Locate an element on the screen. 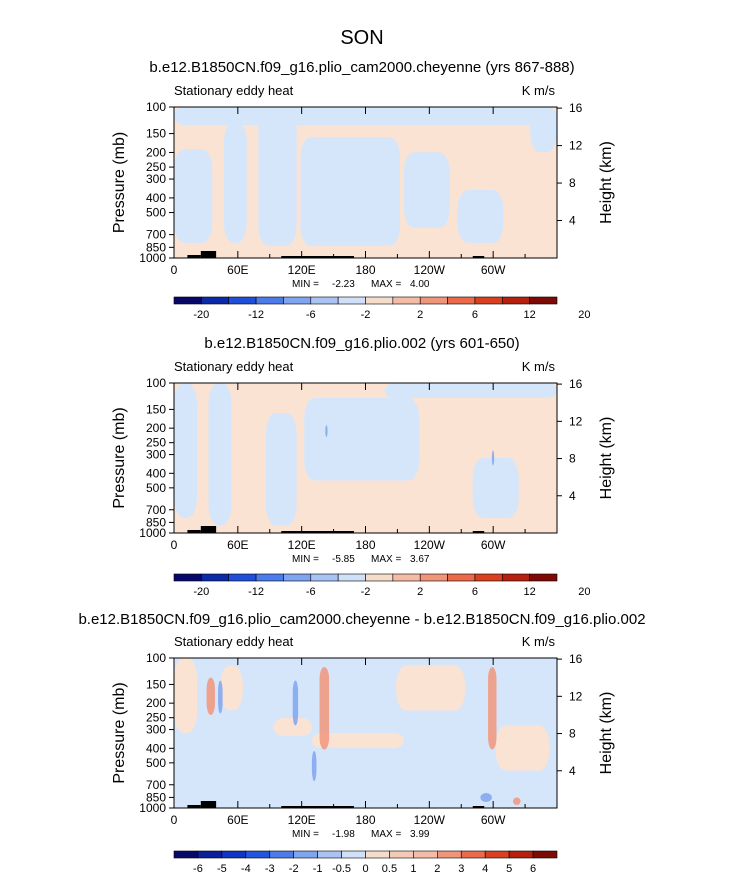 This screenshot has width=733, height=888. colorbar-label: -6 is located at coordinates (311, 315).